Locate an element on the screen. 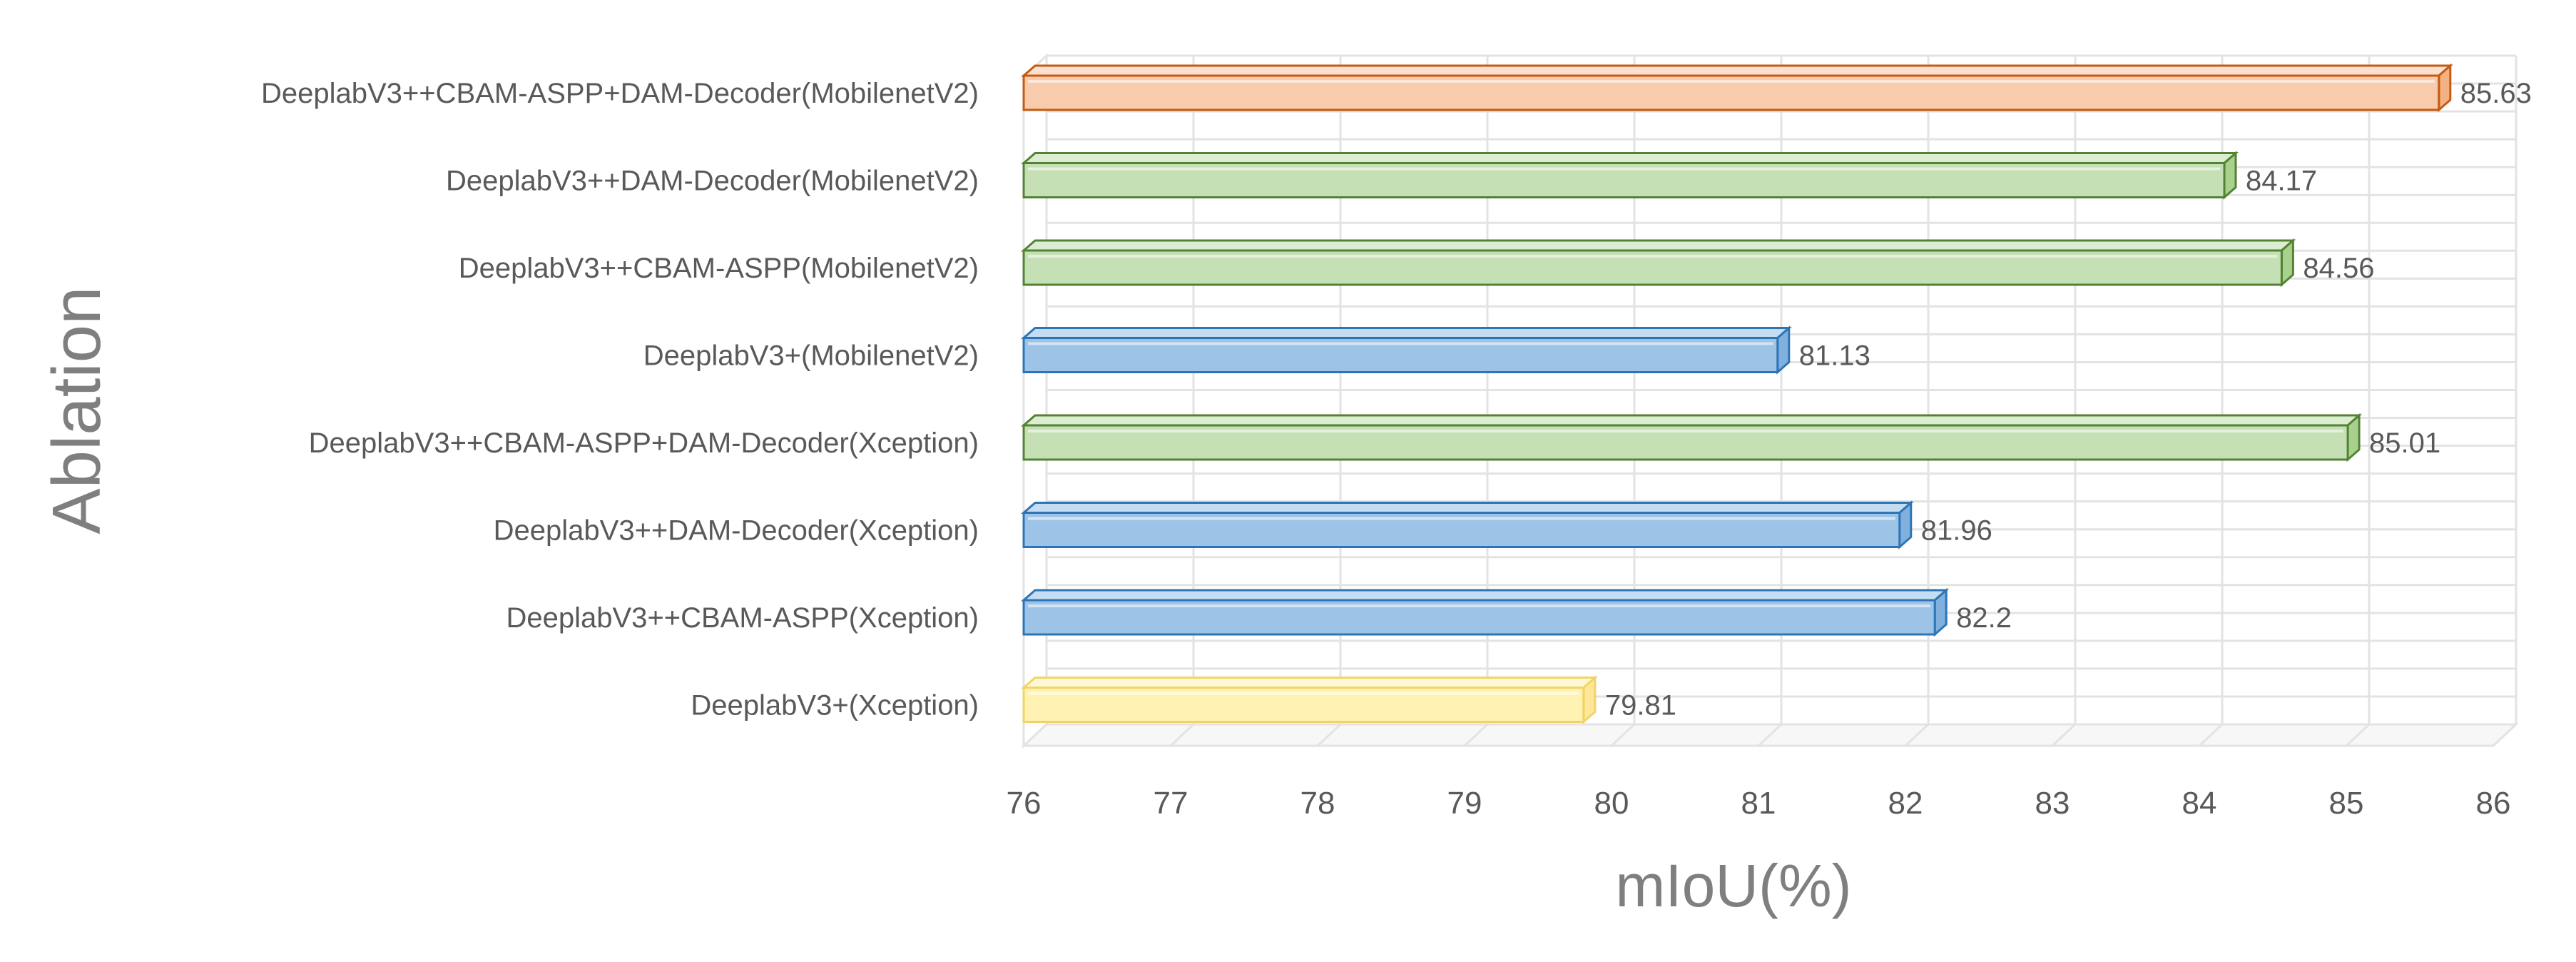 The height and width of the screenshot is (962, 2576). x-tick-label: 86 is located at coordinates (2493, 804).